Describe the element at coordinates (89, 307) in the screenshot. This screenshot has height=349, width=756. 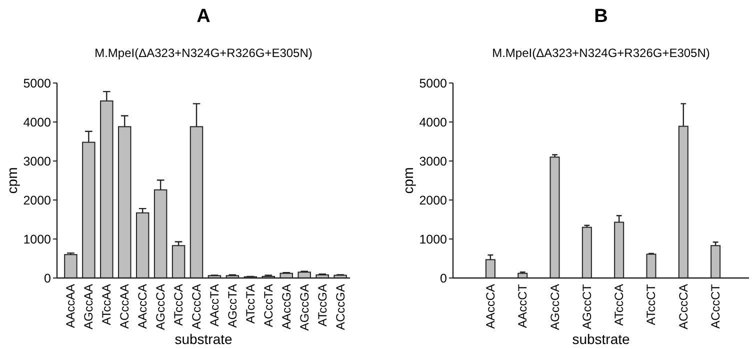
I see `x-tick-label: AGccAA` at that location.